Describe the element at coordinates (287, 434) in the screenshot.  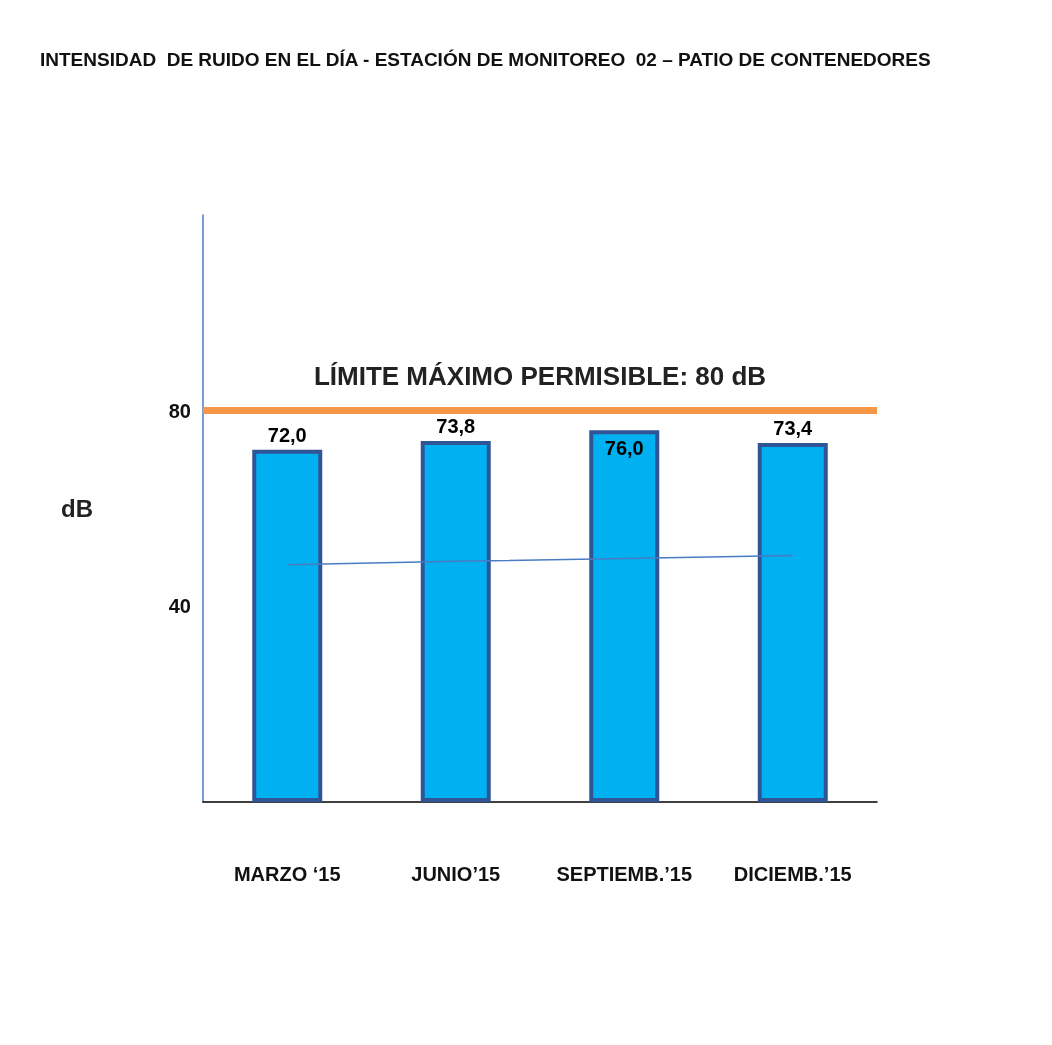
I see `data-label: 72,0` at that location.